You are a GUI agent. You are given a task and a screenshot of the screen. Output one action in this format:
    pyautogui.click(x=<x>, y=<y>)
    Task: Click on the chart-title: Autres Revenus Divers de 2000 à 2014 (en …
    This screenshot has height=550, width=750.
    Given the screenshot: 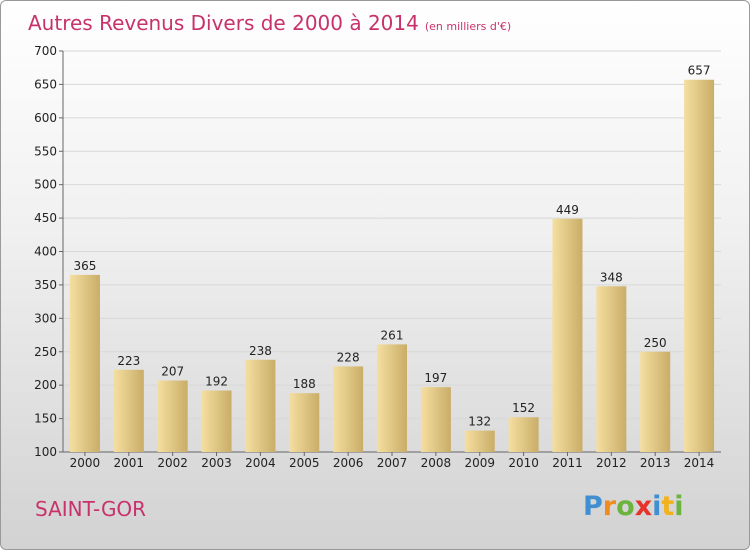 What is the action you would take?
    pyautogui.click(x=269, y=23)
    